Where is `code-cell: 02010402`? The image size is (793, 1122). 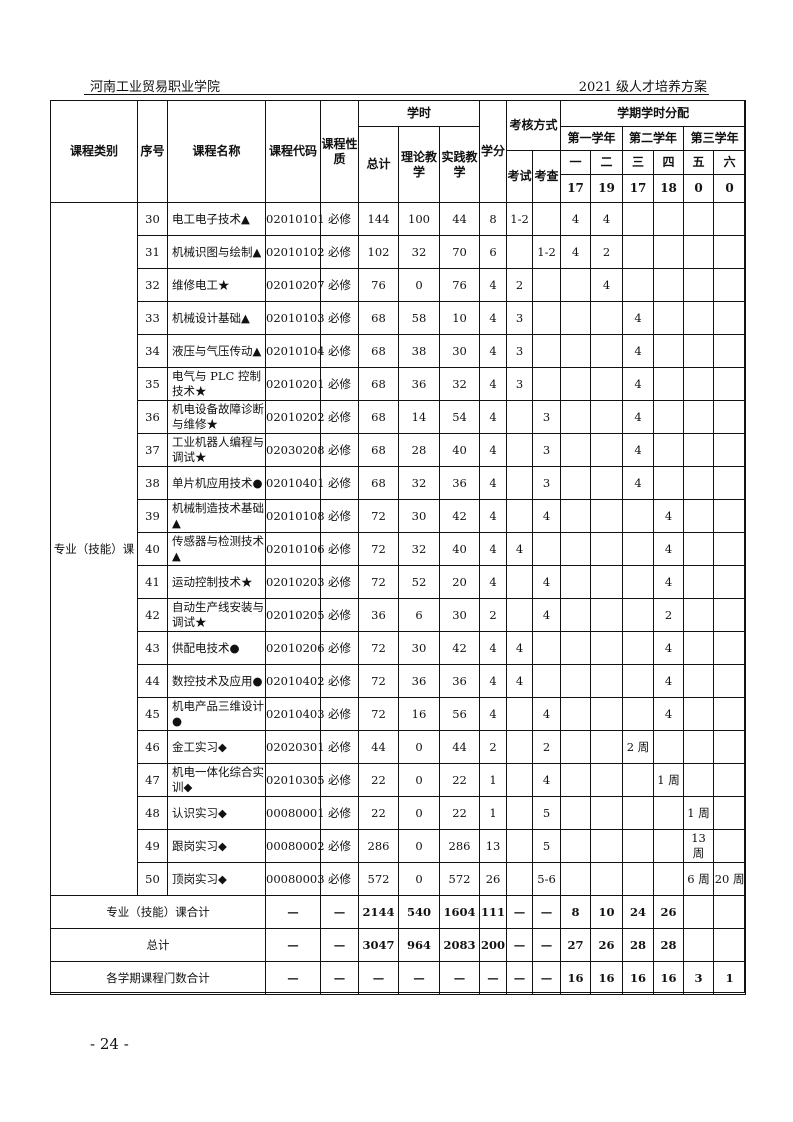 code-cell: 02010402 is located at coordinates (295, 681).